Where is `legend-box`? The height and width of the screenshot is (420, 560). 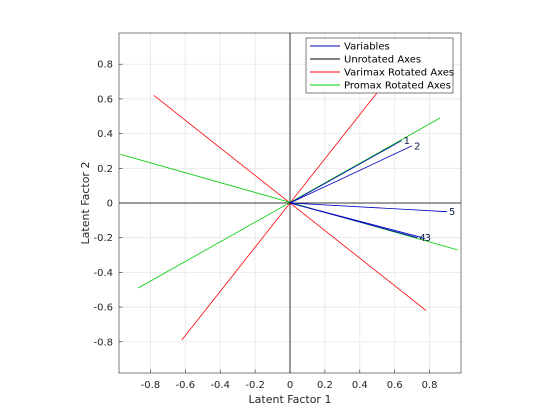
legend-box is located at coordinates (379, 65).